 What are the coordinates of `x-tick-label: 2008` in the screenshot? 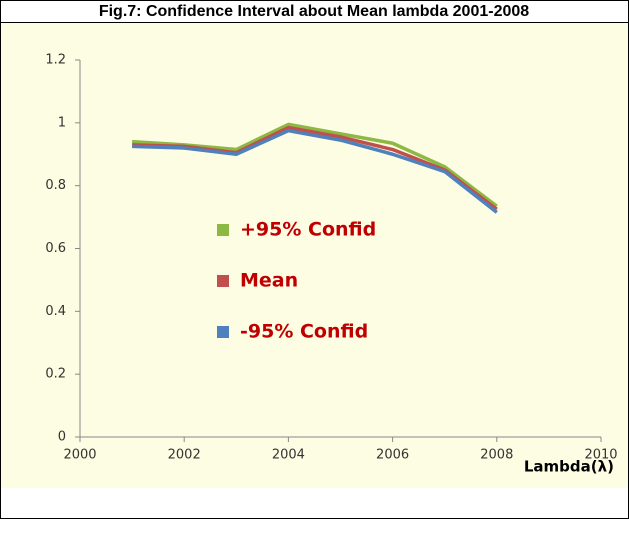 It's located at (496, 455).